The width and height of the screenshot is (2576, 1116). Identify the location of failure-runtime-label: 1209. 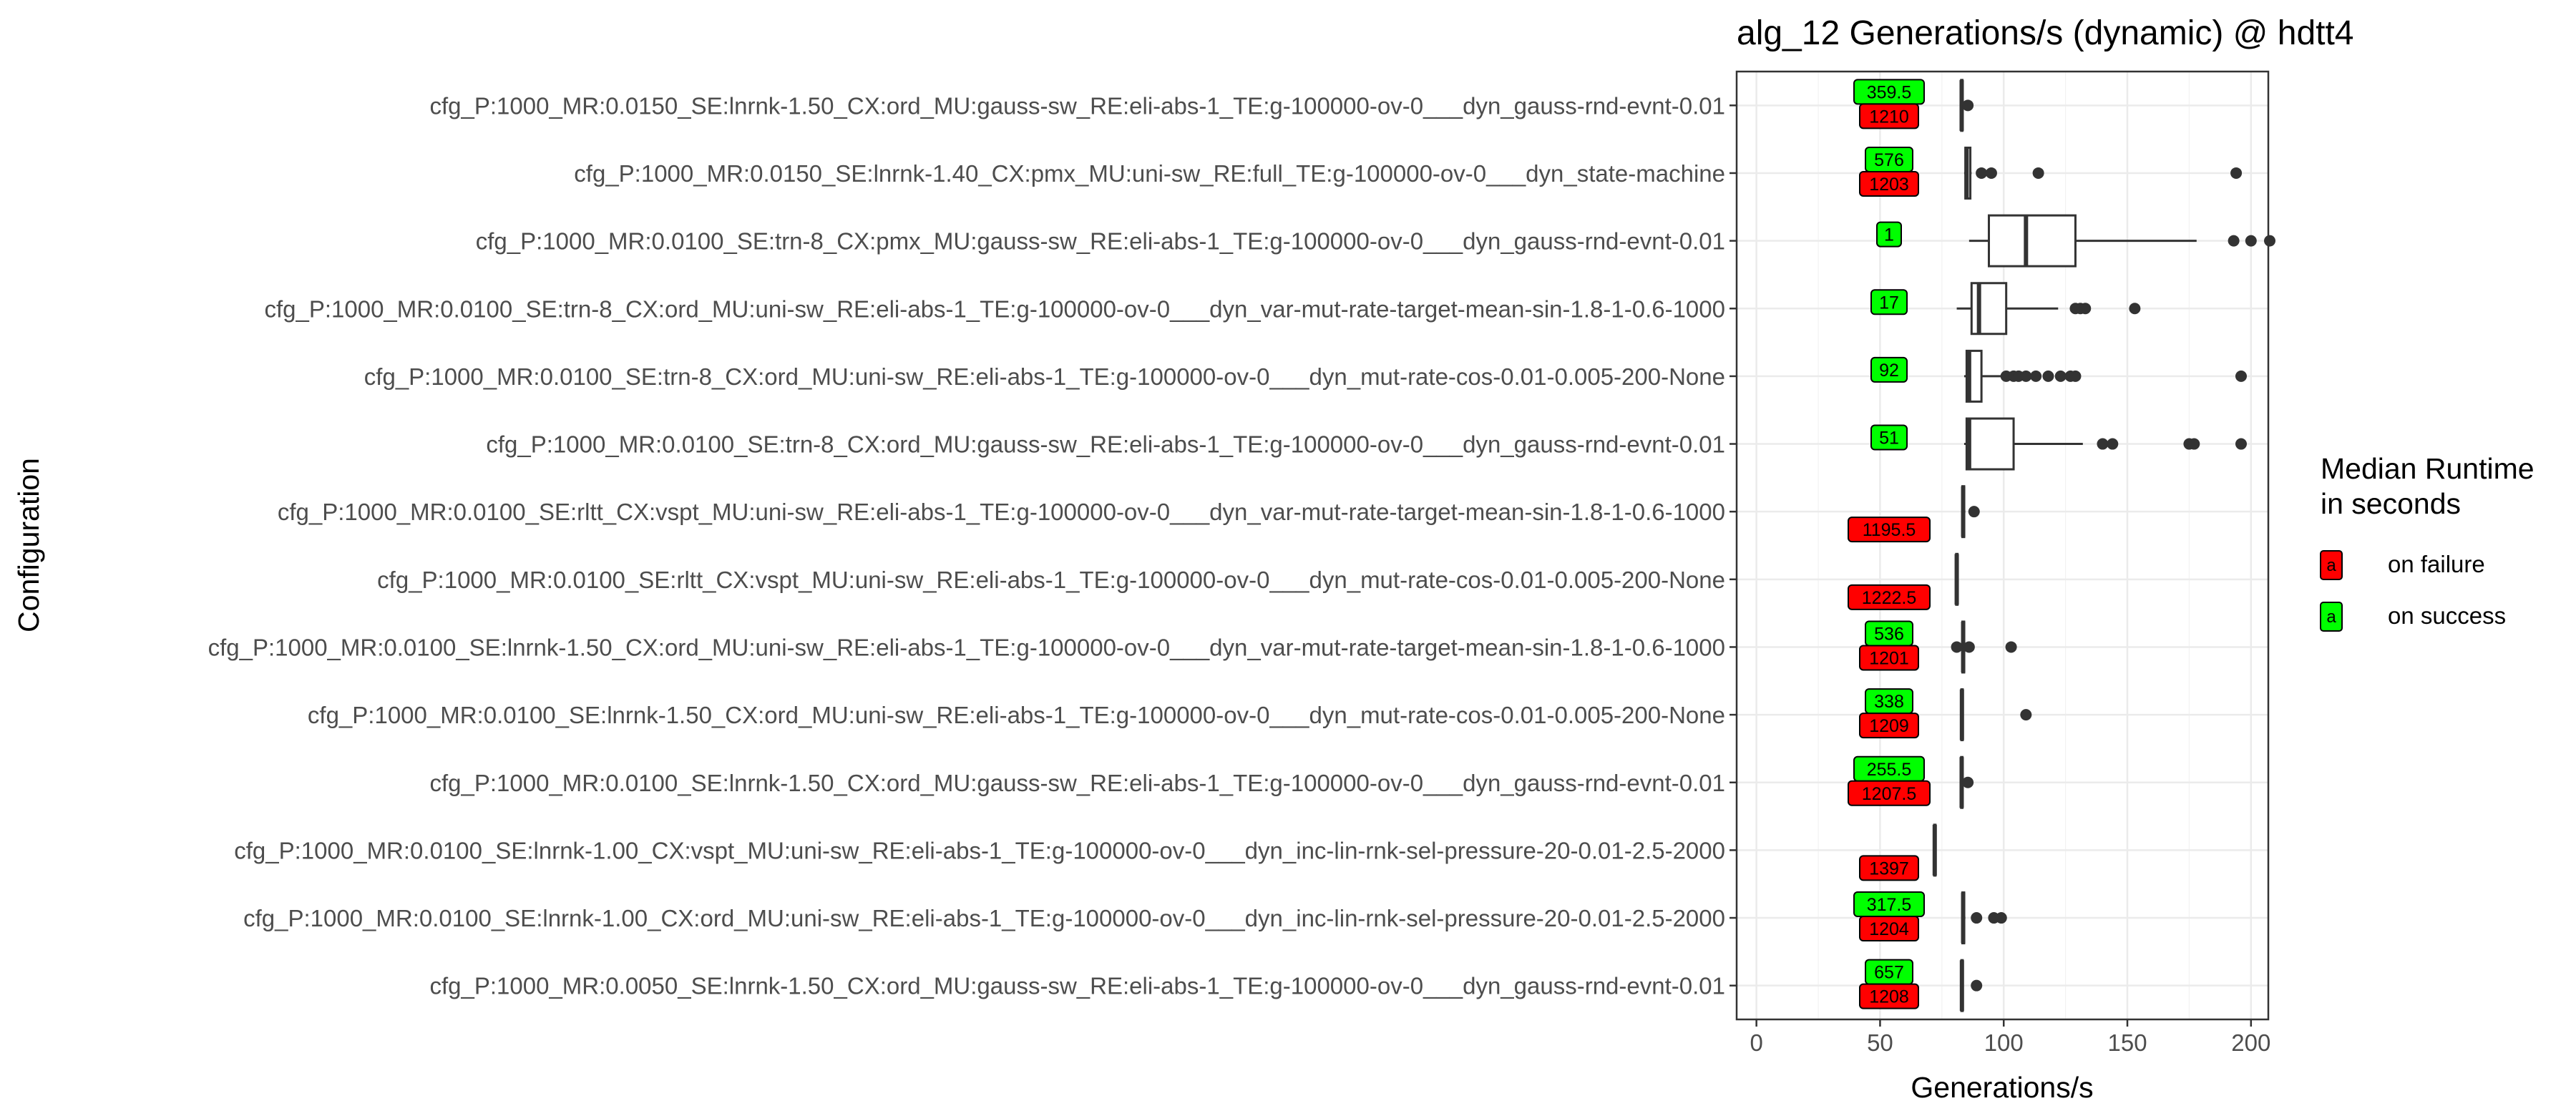
(1889, 726).